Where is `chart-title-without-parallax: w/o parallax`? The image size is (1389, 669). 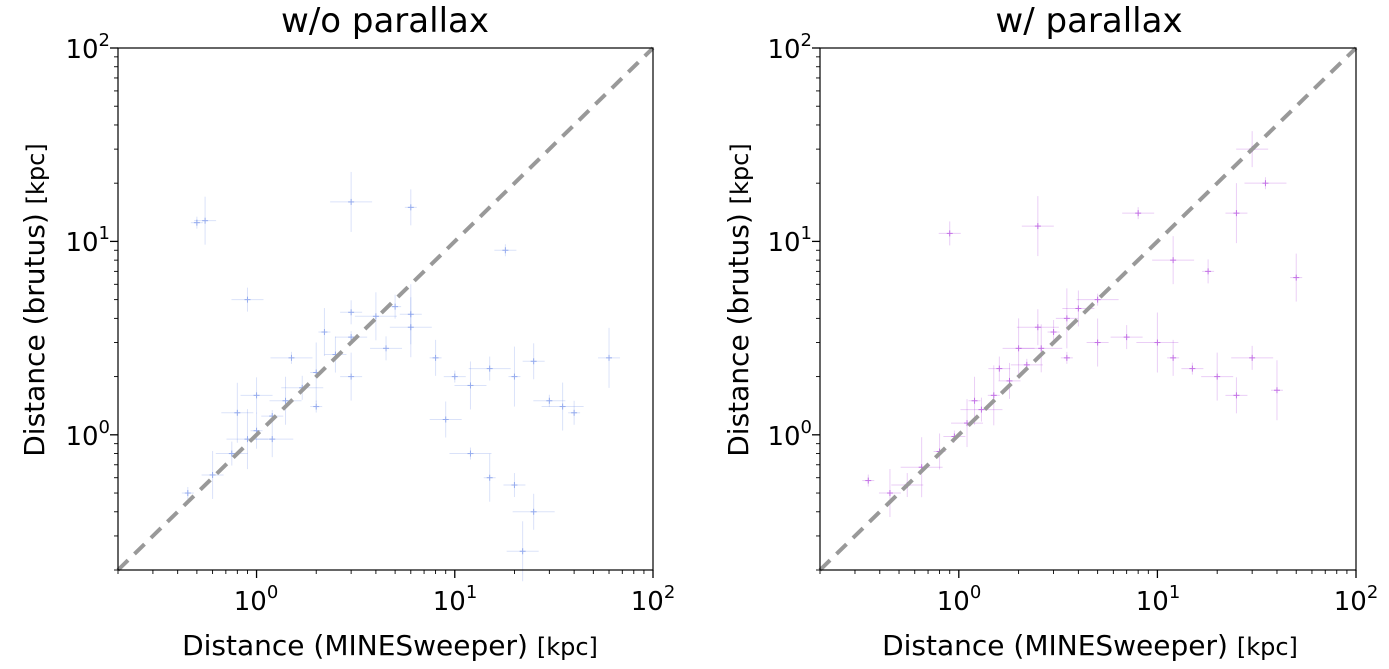 chart-title-without-parallax: w/o parallax is located at coordinates (385, 21).